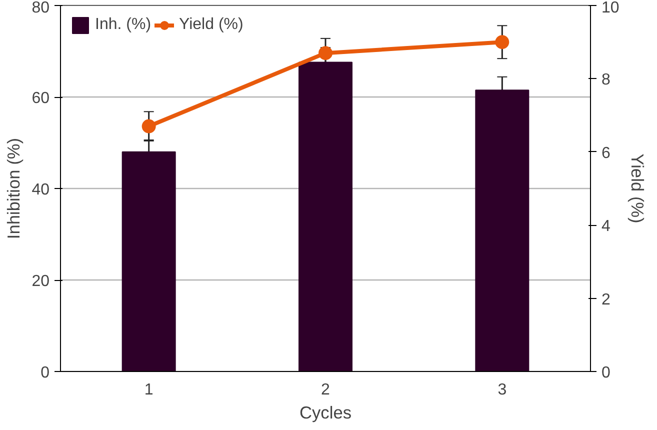 This screenshot has height=430, width=657. What do you see at coordinates (45, 373) in the screenshot?
I see `y-tick-label: 0` at bounding box center [45, 373].